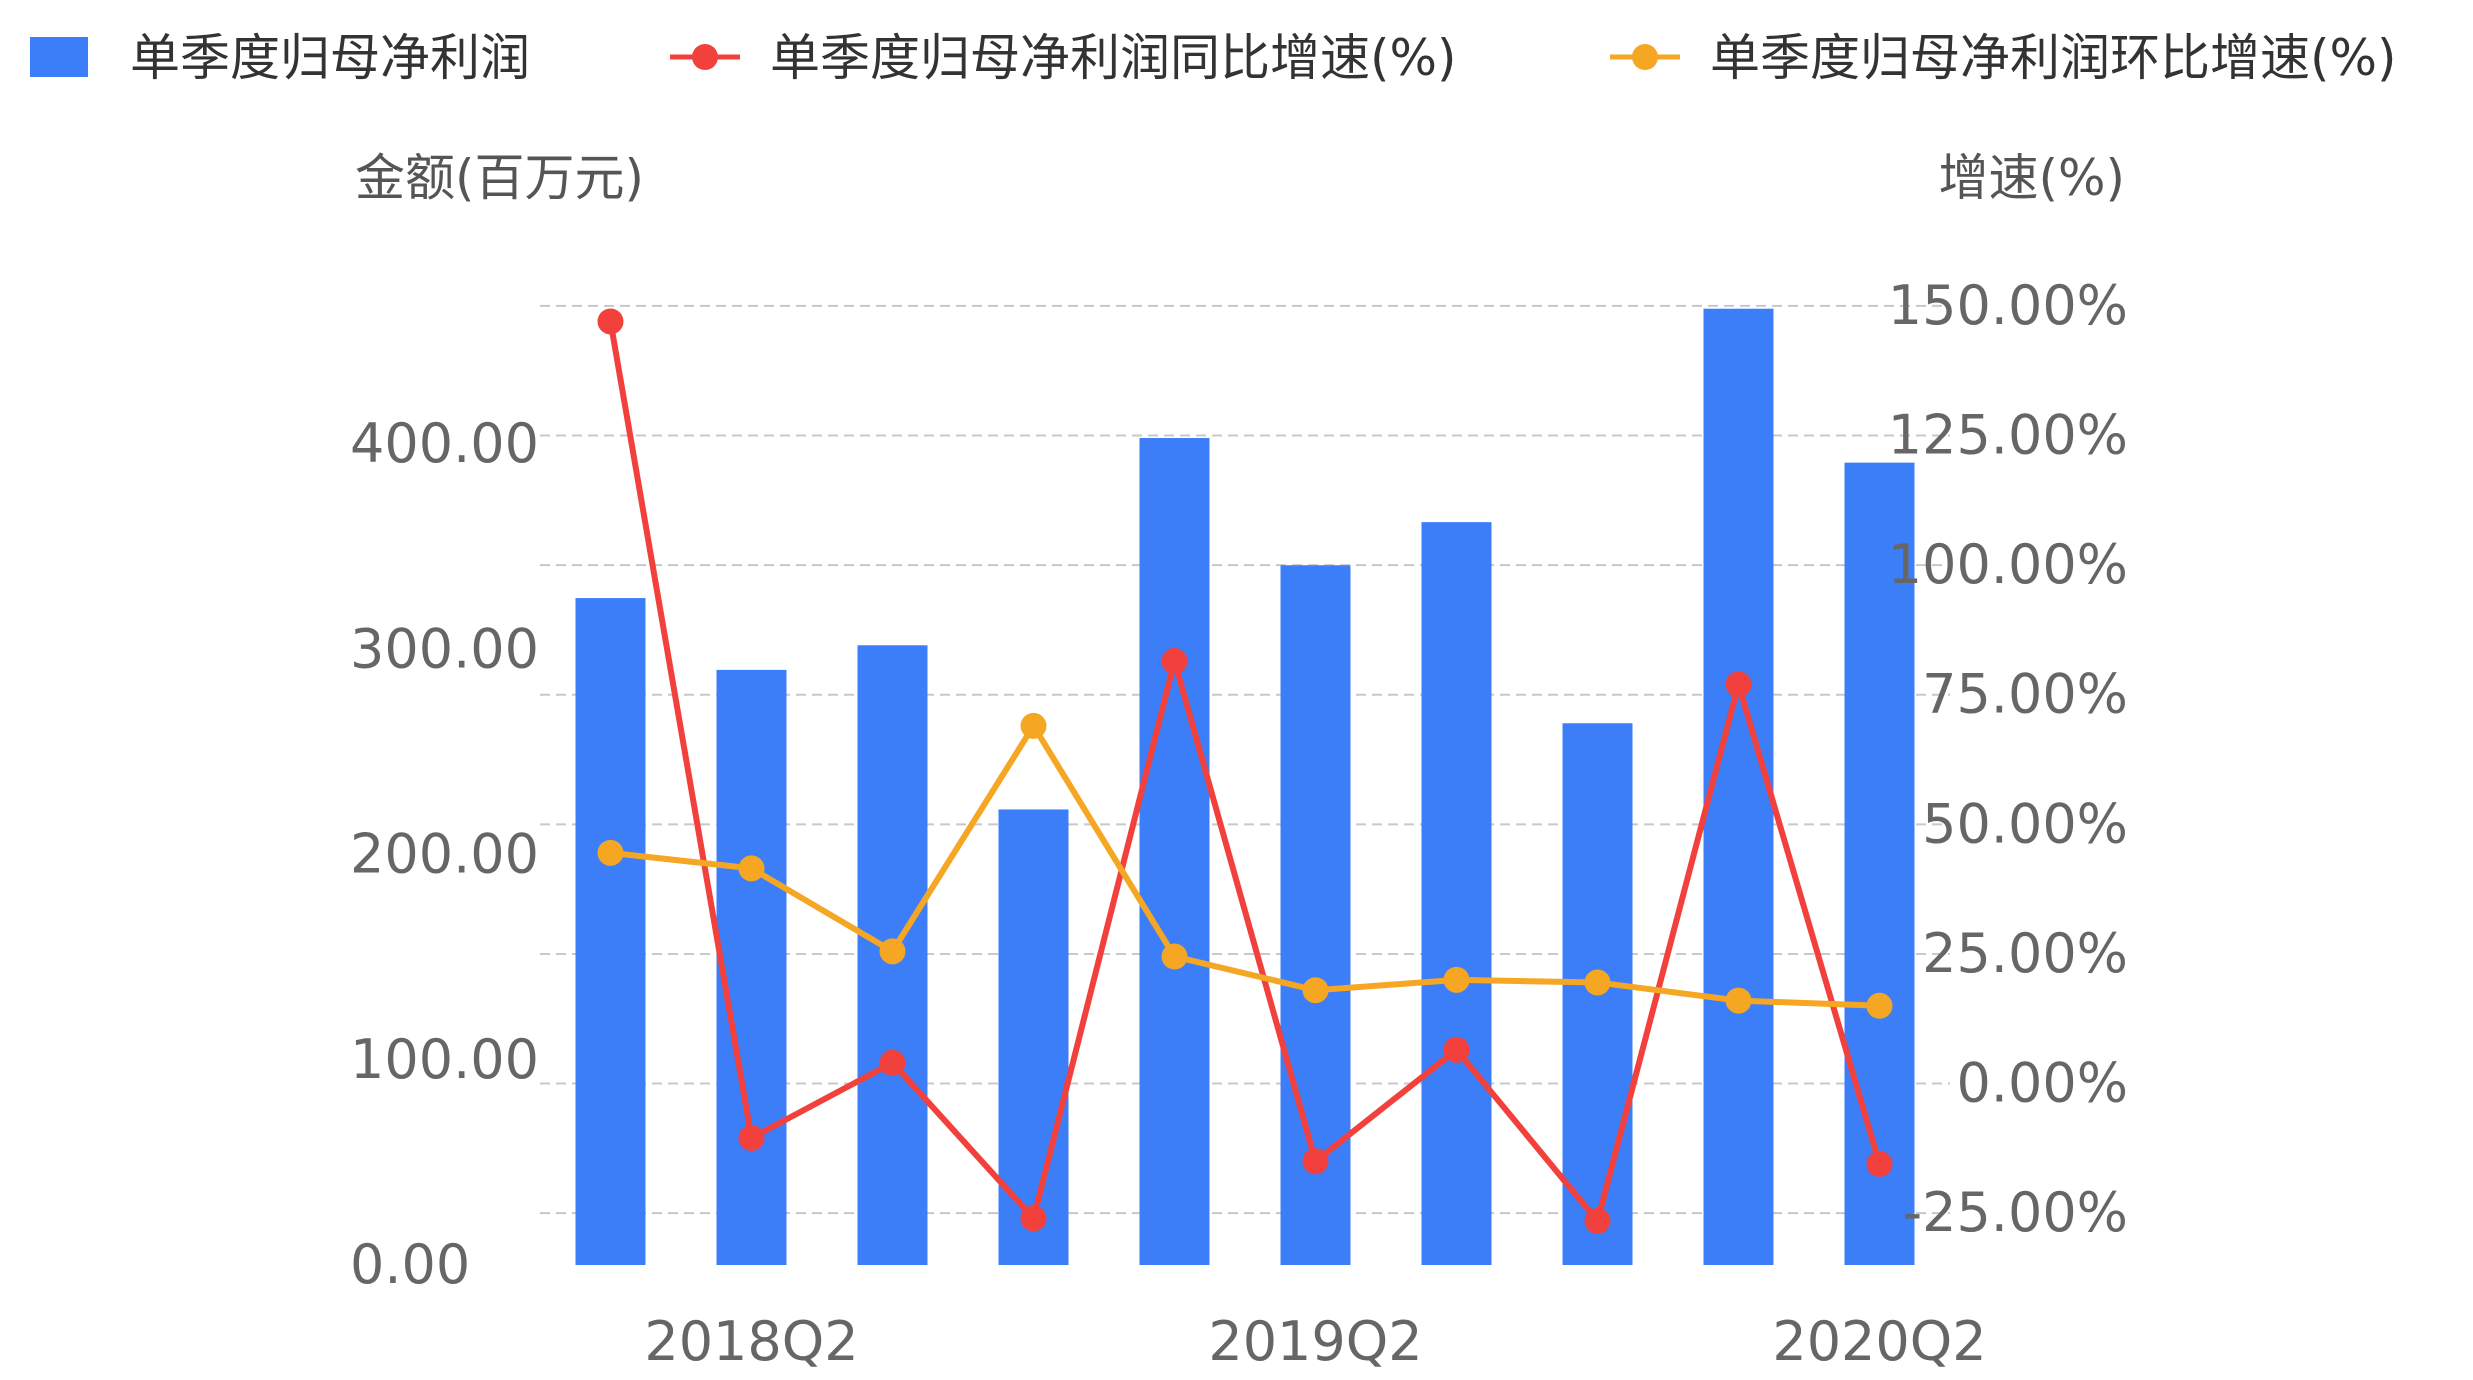  Describe the element at coordinates (499, 178) in the screenshot. I see `left-axis-title: 金额(百万元)` at that location.